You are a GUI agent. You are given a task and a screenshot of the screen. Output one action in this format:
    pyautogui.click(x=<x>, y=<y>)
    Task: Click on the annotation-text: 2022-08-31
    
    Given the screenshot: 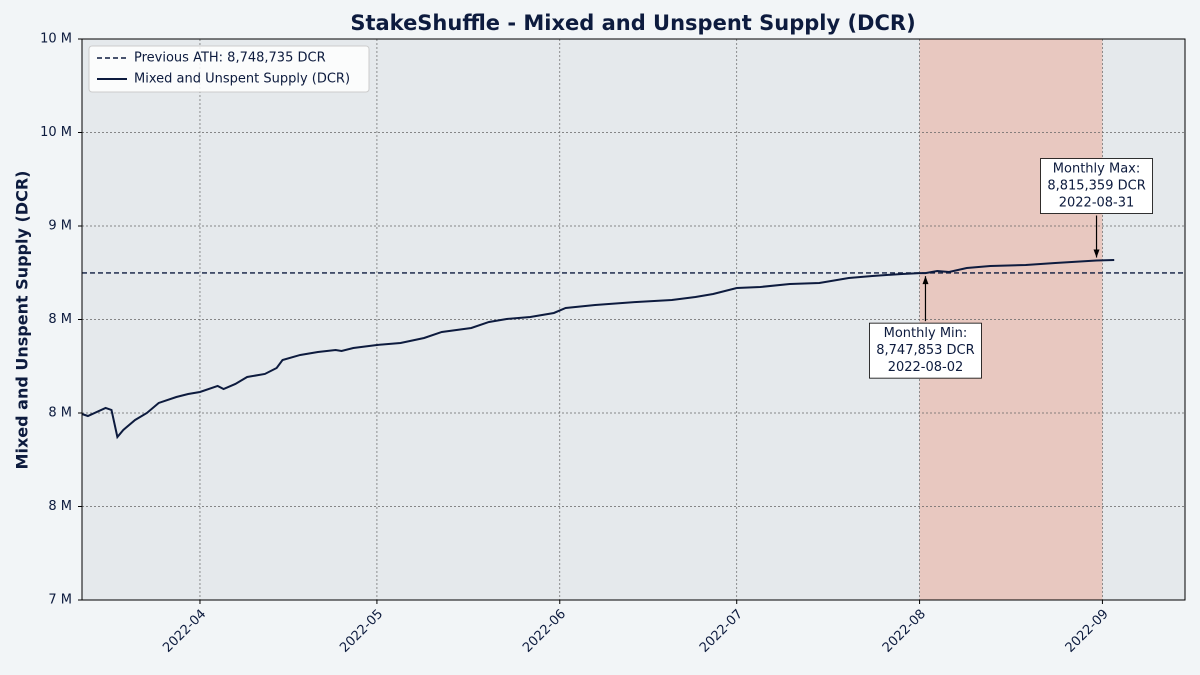 What is the action you would take?
    pyautogui.click(x=1097, y=203)
    